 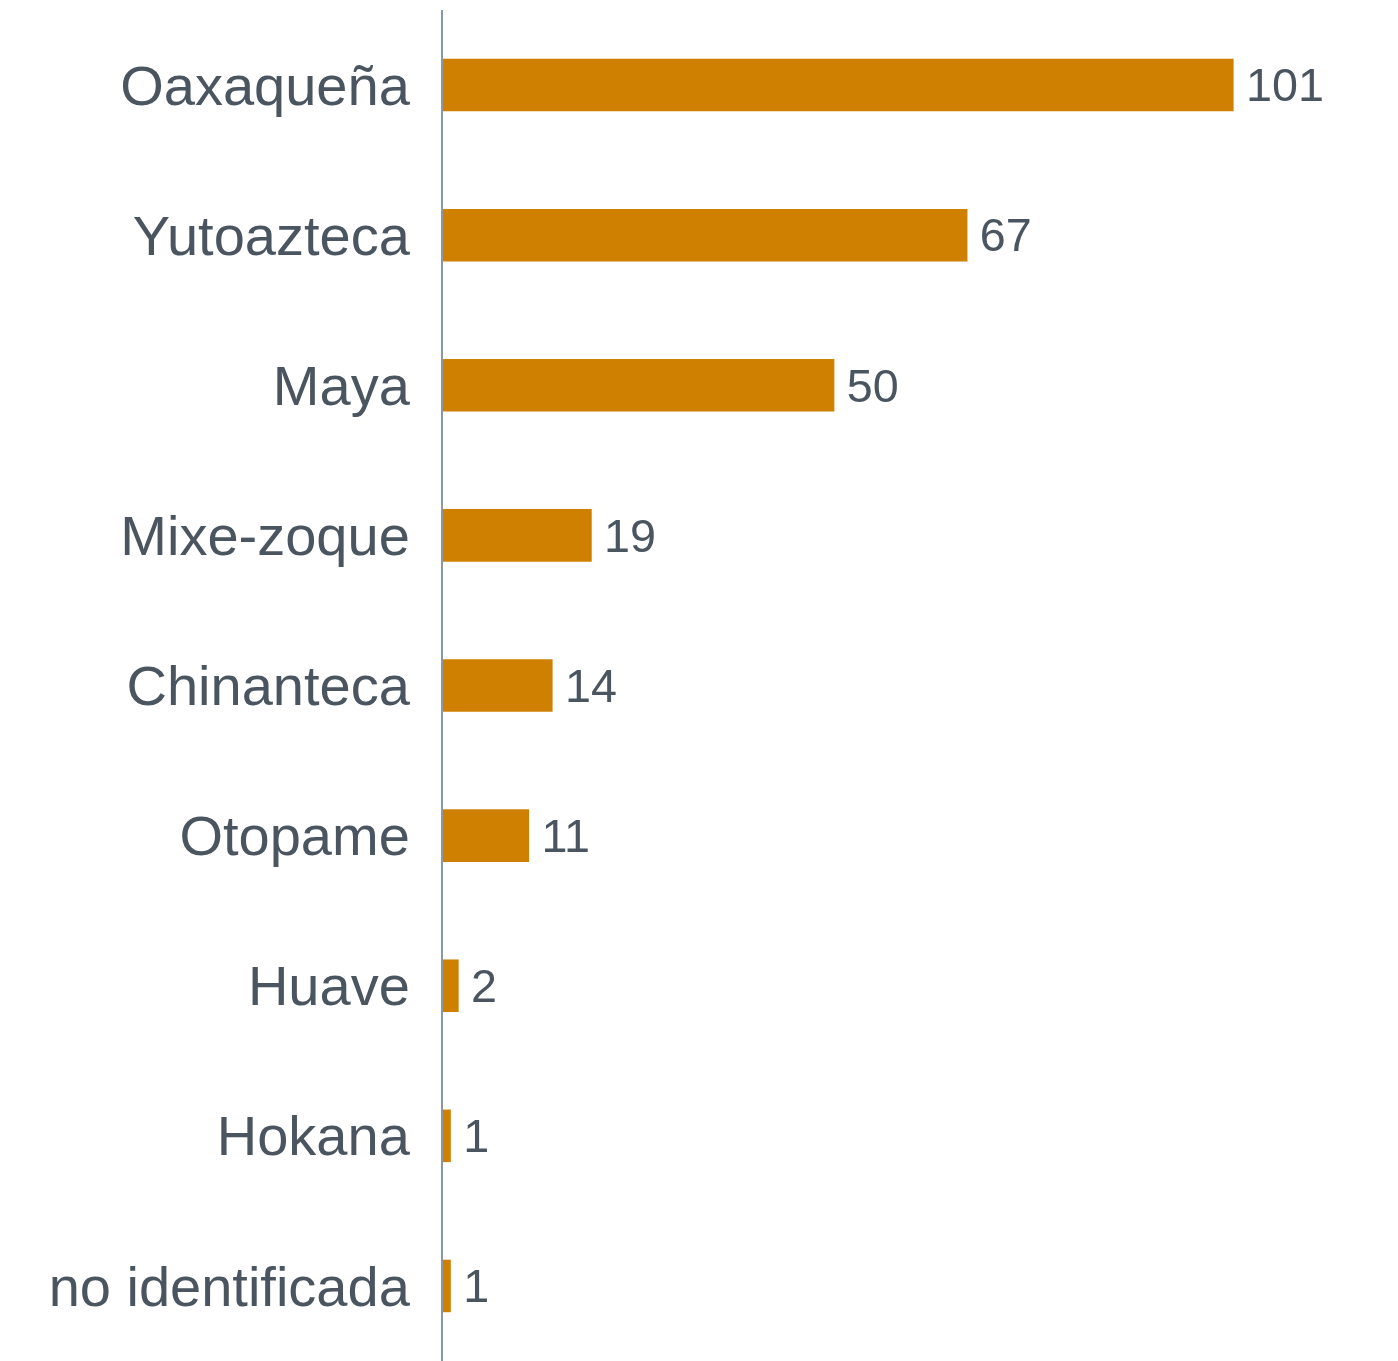 What do you see at coordinates (313, 1136) in the screenshot?
I see `y-tick-label: Hokana` at bounding box center [313, 1136].